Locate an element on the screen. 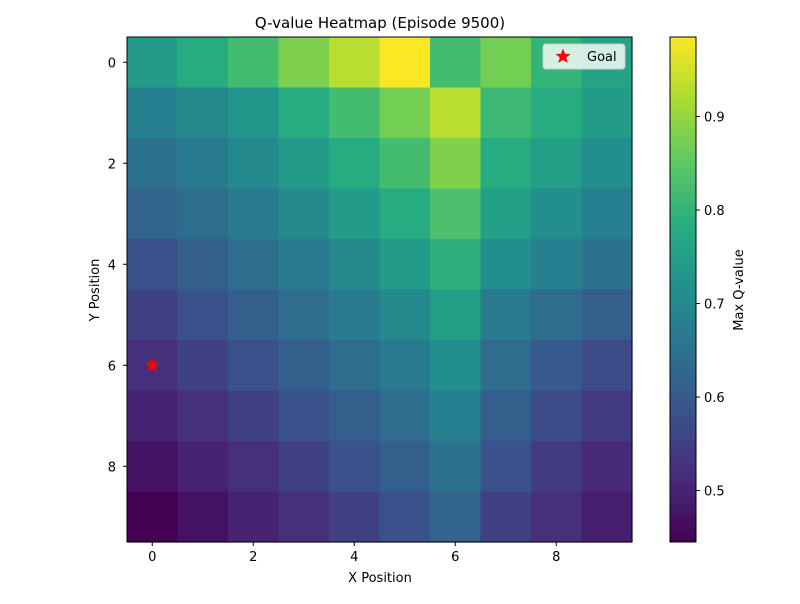 This screenshot has width=800, height=604. colorbar-tick-label: 0.6 is located at coordinates (714, 398).